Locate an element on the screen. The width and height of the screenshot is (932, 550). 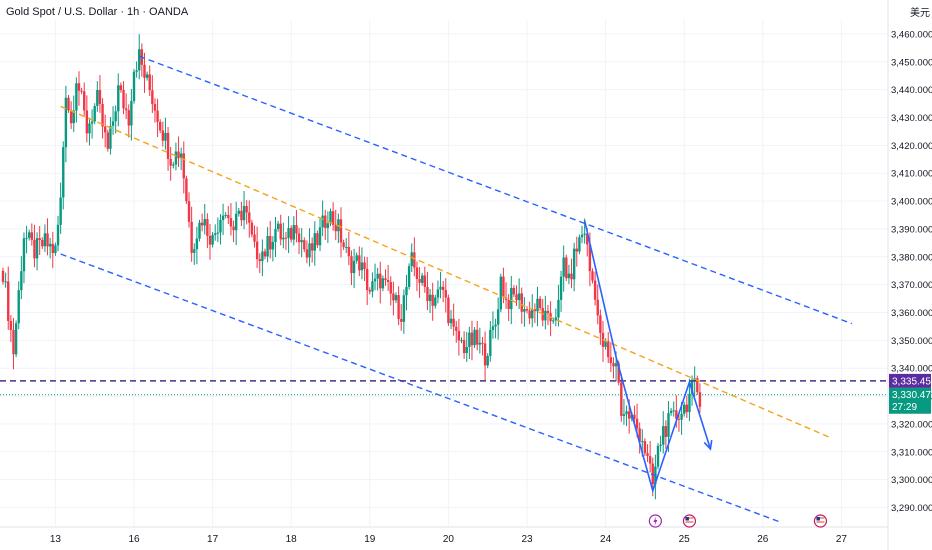
y-tick-label: 3,430.000 is located at coordinates (911, 118).